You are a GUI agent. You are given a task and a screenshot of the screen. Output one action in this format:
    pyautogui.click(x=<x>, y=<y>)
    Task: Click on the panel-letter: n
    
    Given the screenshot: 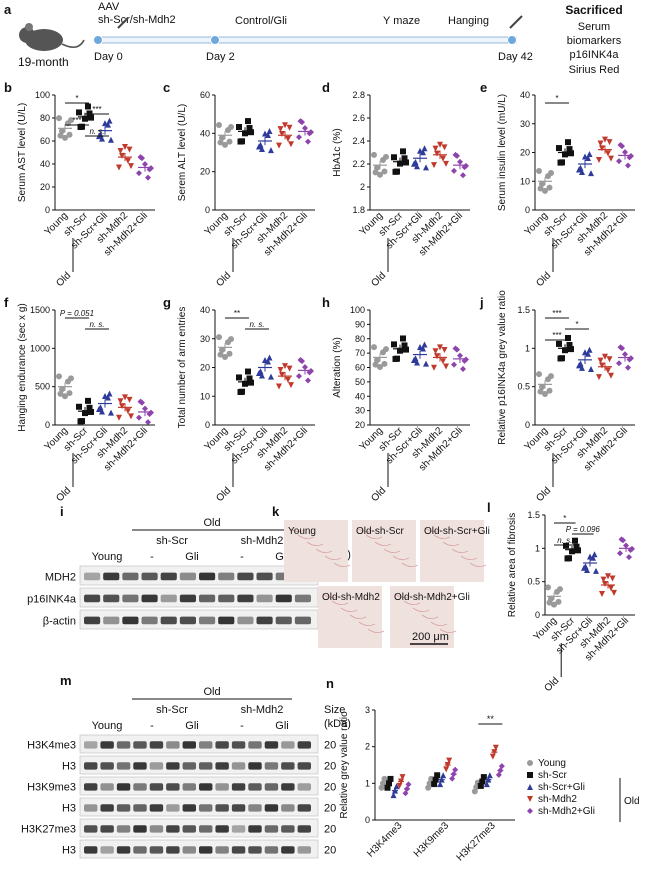 What is the action you would take?
    pyautogui.click(x=330, y=683)
    